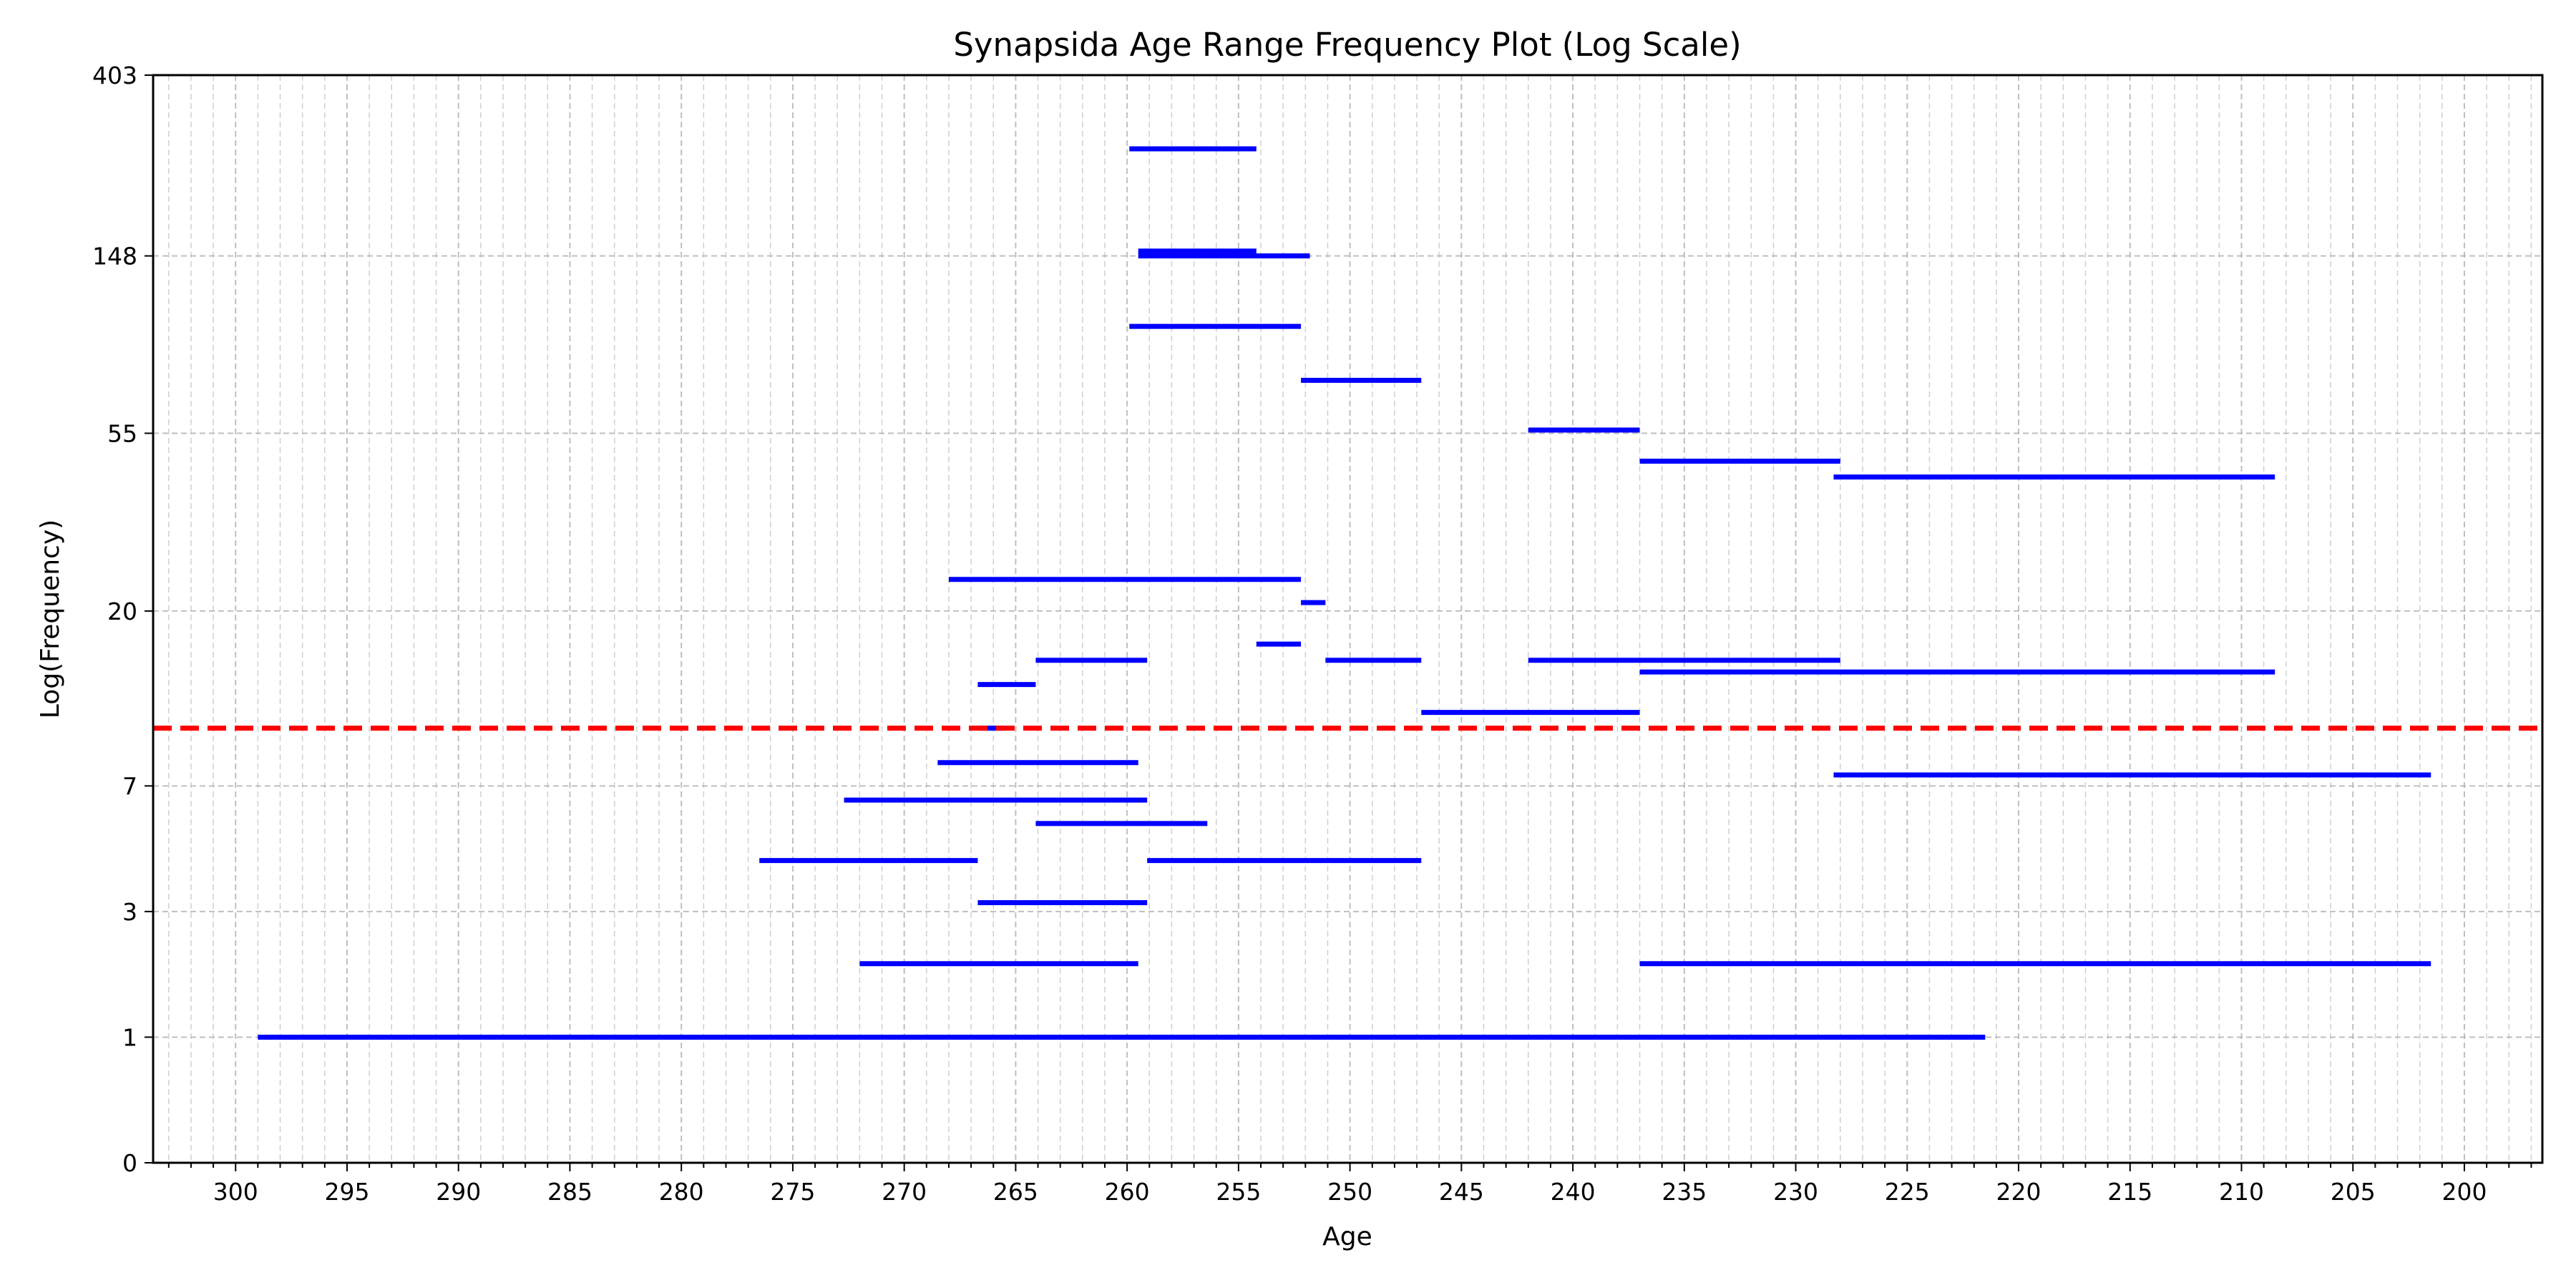  I want to click on y-tick-label: 55, so click(122, 433).